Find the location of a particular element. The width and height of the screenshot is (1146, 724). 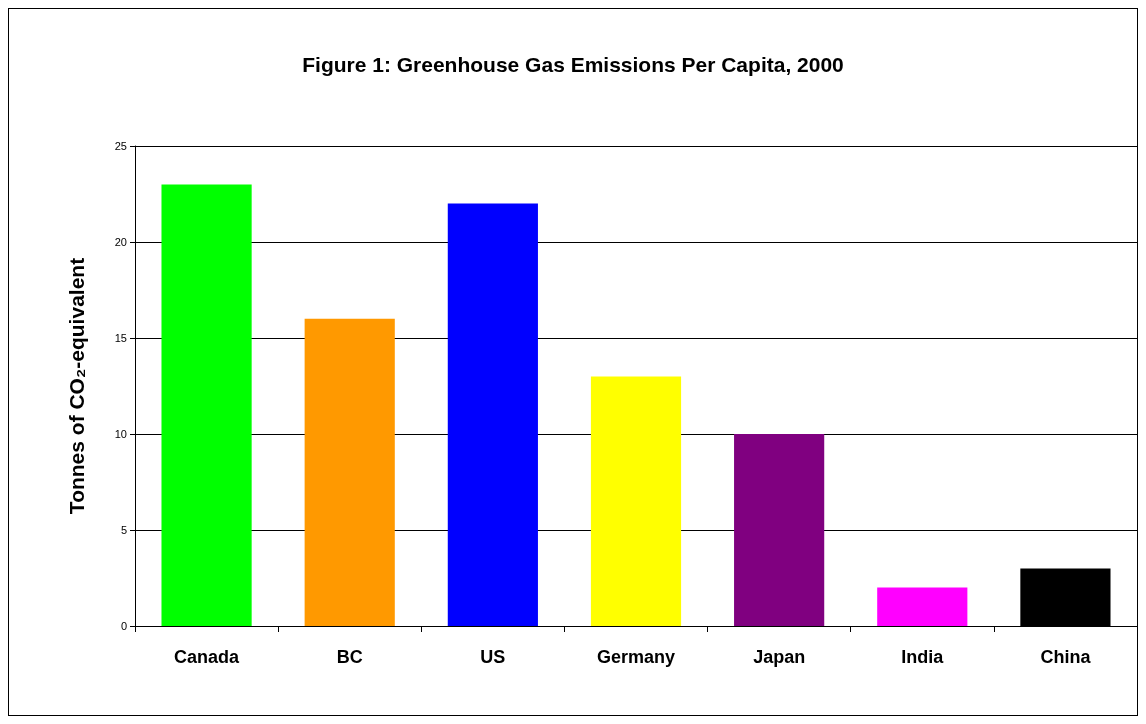

x-tick-label: Germany is located at coordinates (636, 657).